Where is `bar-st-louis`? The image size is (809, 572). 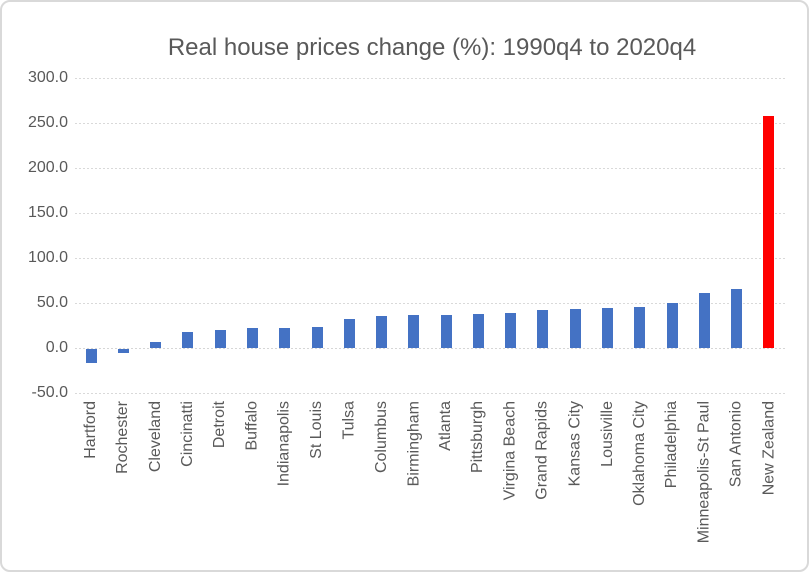
bar-st-louis is located at coordinates (317, 337).